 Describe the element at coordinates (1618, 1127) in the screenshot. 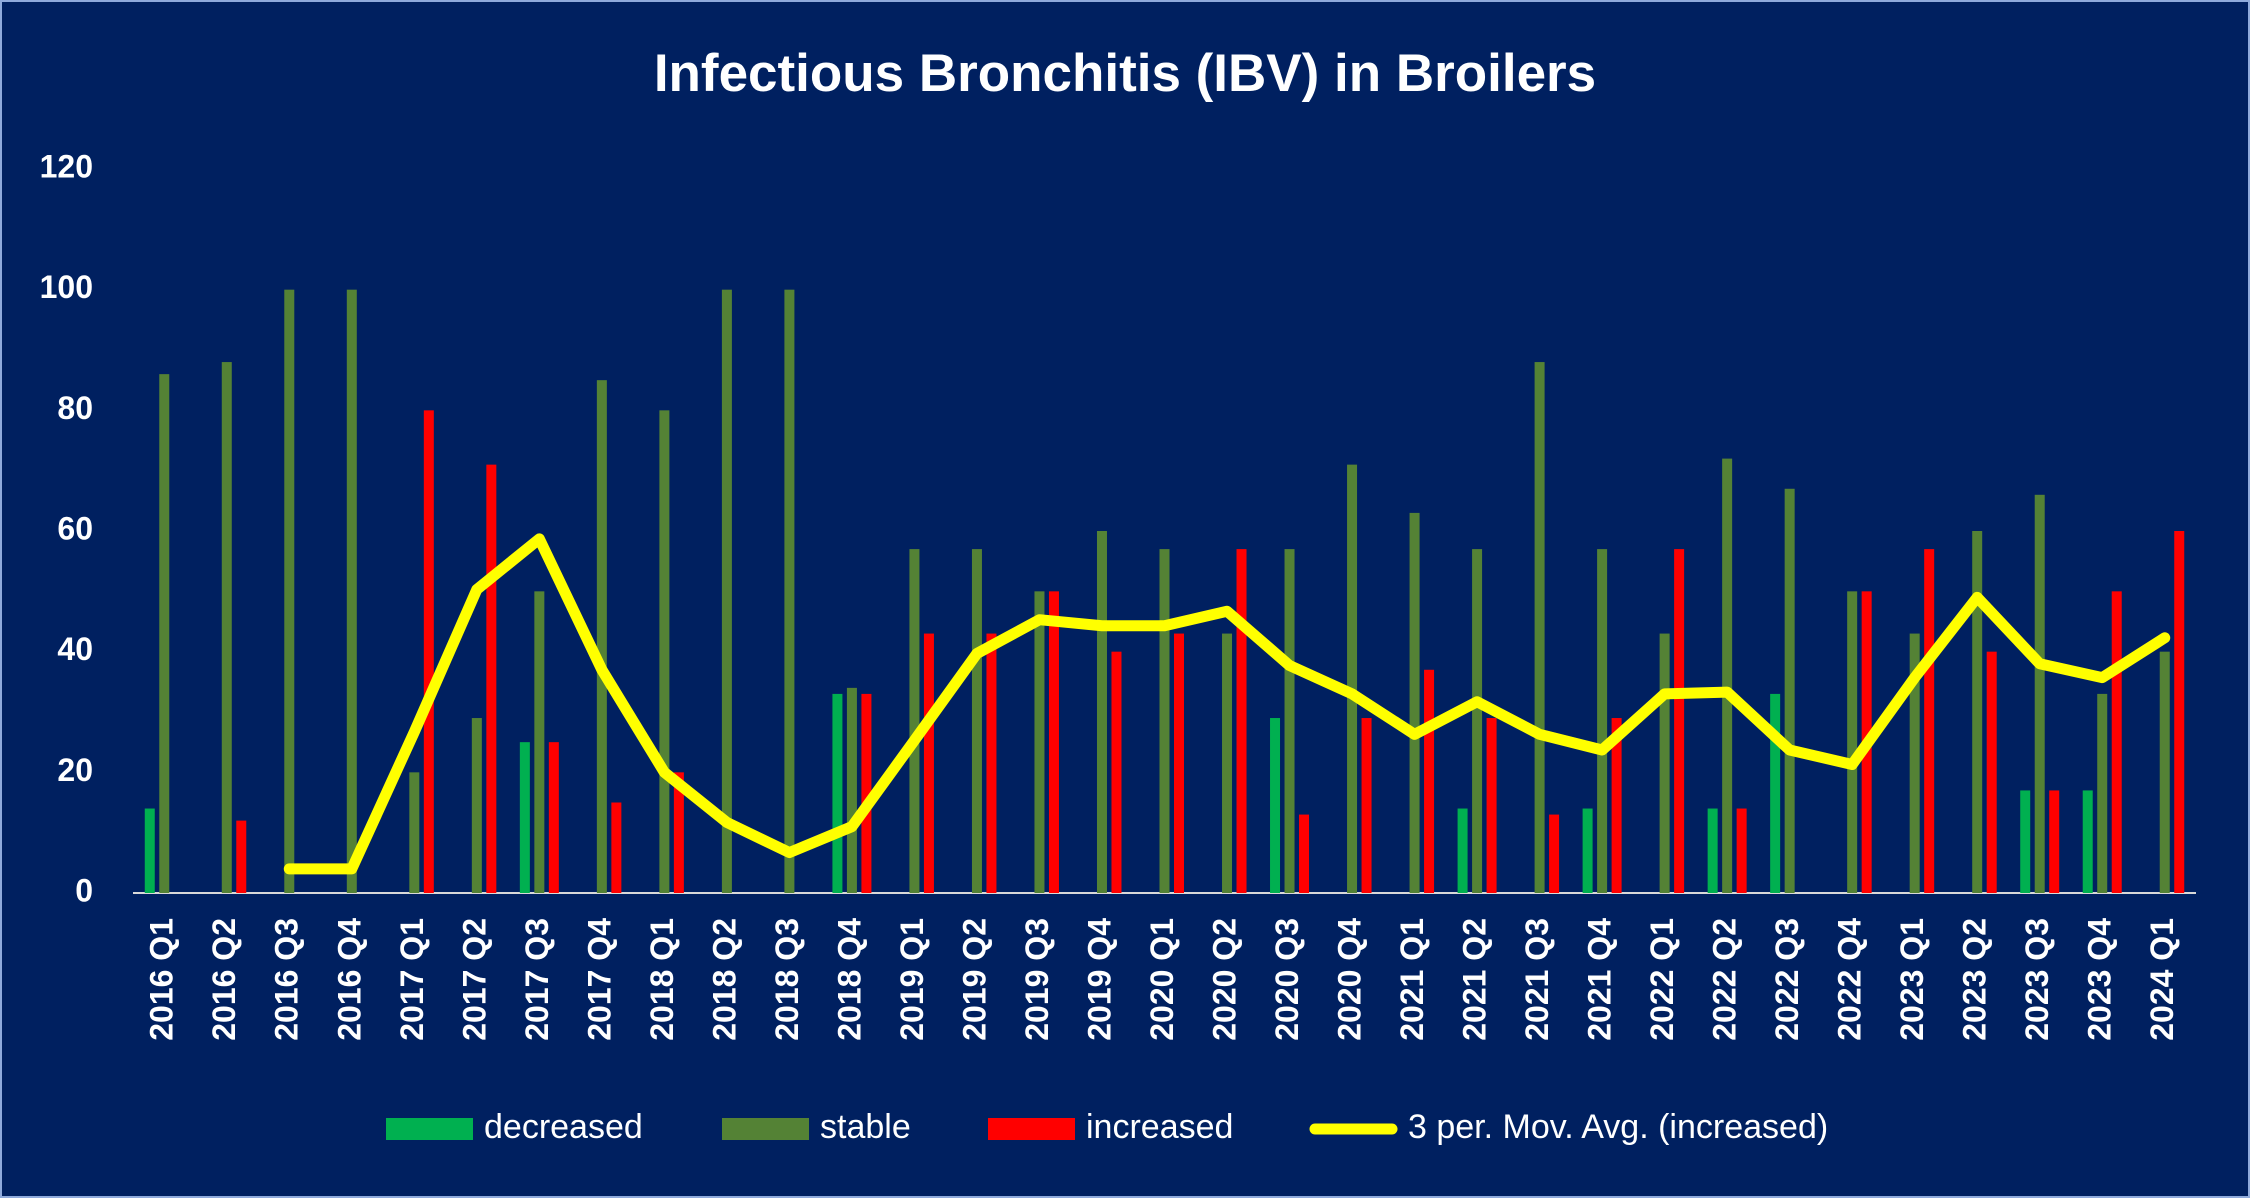

I see `legend-label: 3 per. Mov. Avg. (increased)` at that location.